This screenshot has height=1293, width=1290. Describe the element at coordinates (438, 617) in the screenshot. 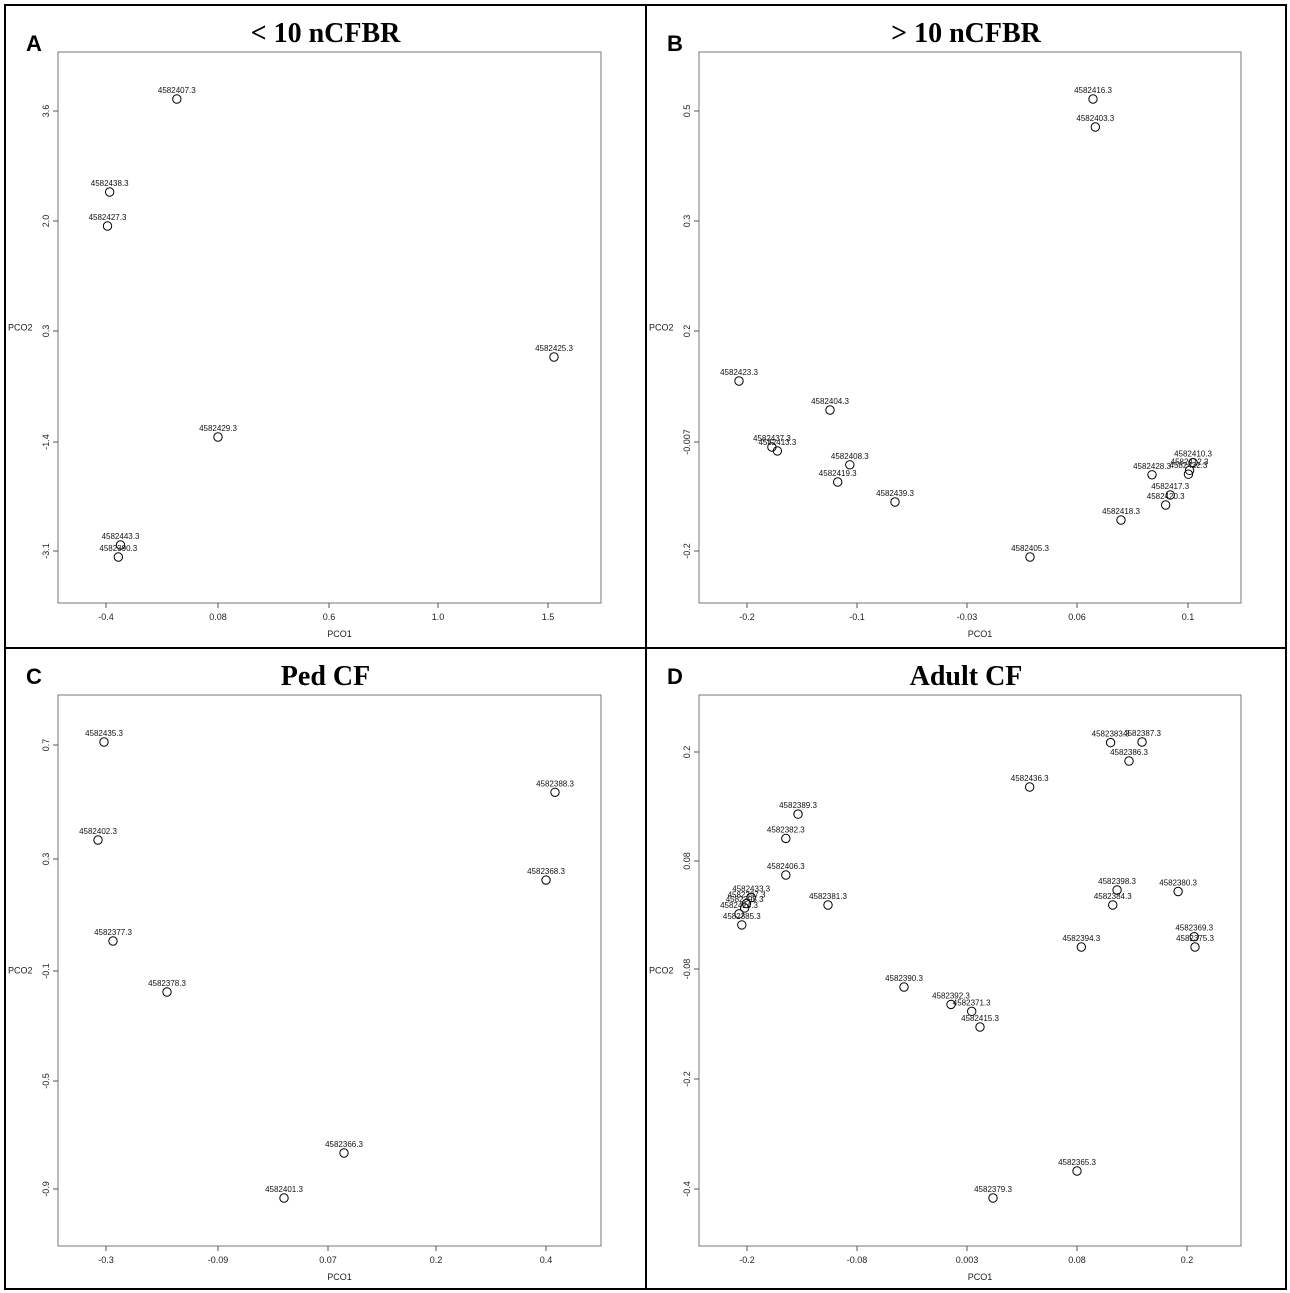

I see `x-tick-label: 1.0` at that location.